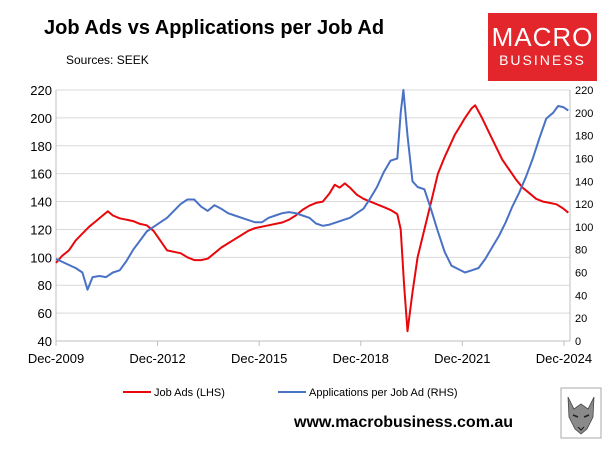 This screenshot has height=451, width=612. Describe the element at coordinates (45, 285) in the screenshot. I see `y-left-tick-label: 80` at that location.